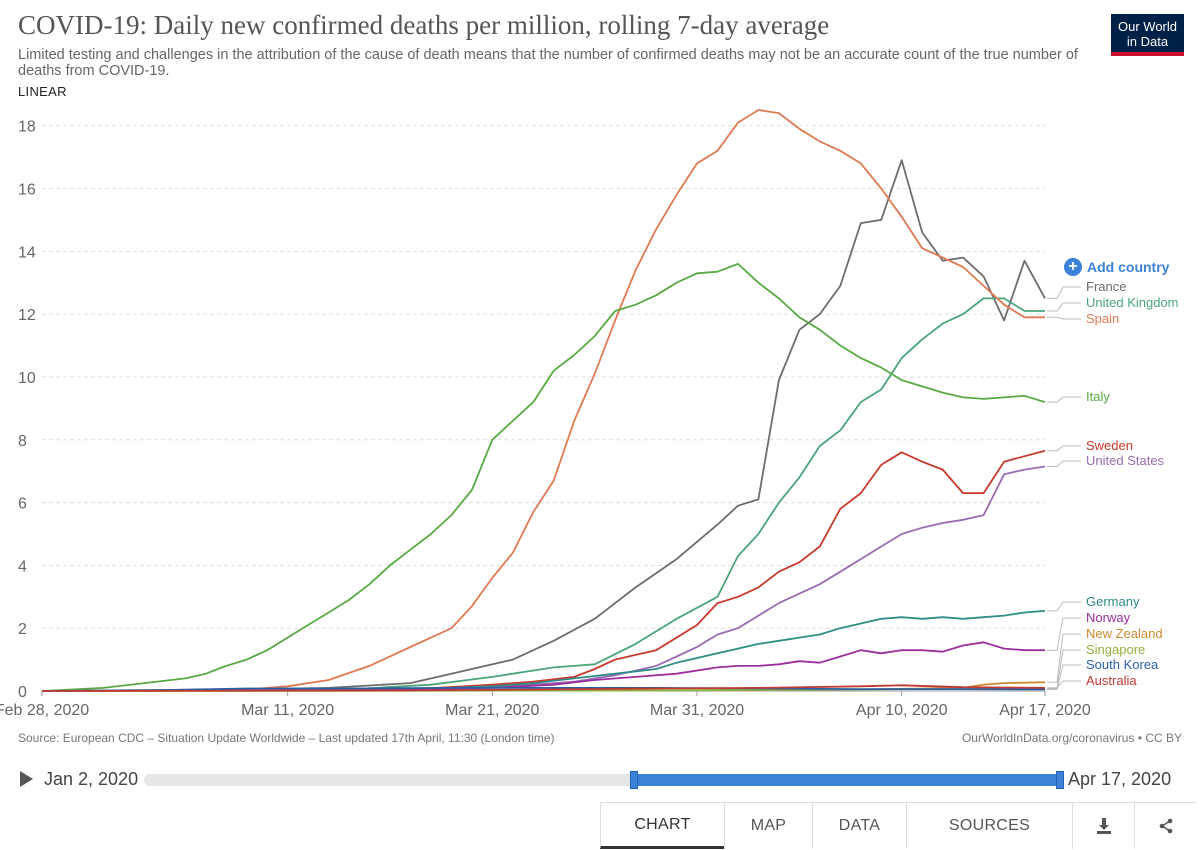 This screenshot has height=850, width=1200. Describe the element at coordinates (1122, 664) in the screenshot. I see `series-label: South Korea` at that location.